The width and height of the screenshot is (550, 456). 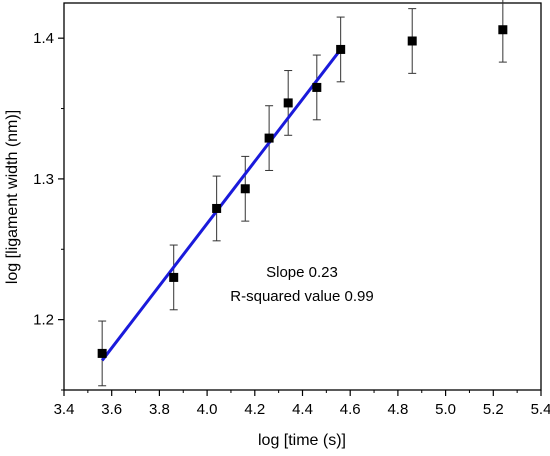 I want to click on y-tick-label: 1.3, so click(x=43, y=179).